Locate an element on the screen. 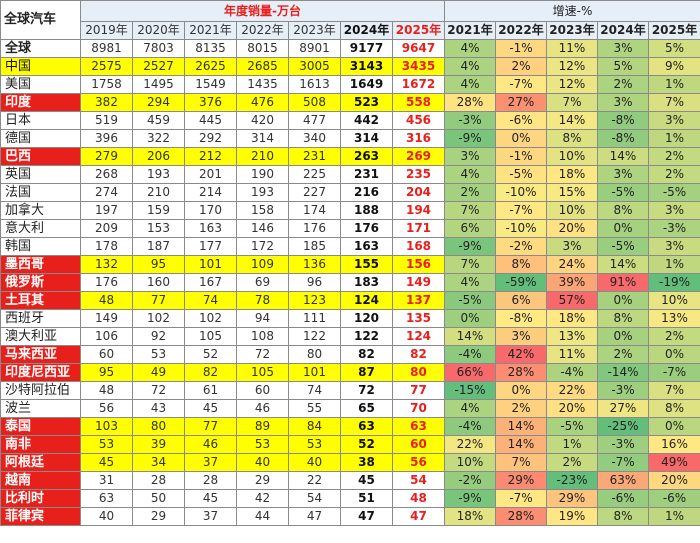 Image resolution: width=700 pixels, height=543 pixels. sales-value: 39 is located at coordinates (158, 444).